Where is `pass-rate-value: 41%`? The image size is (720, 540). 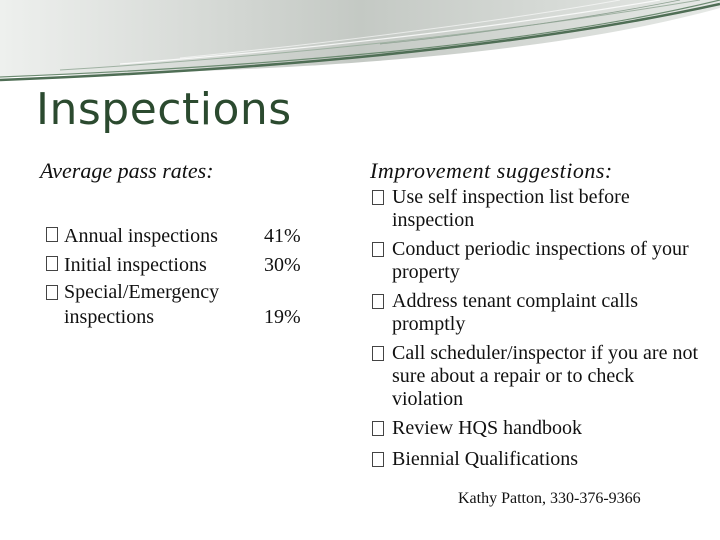
pass-rate-value: 41% is located at coordinates (282, 236).